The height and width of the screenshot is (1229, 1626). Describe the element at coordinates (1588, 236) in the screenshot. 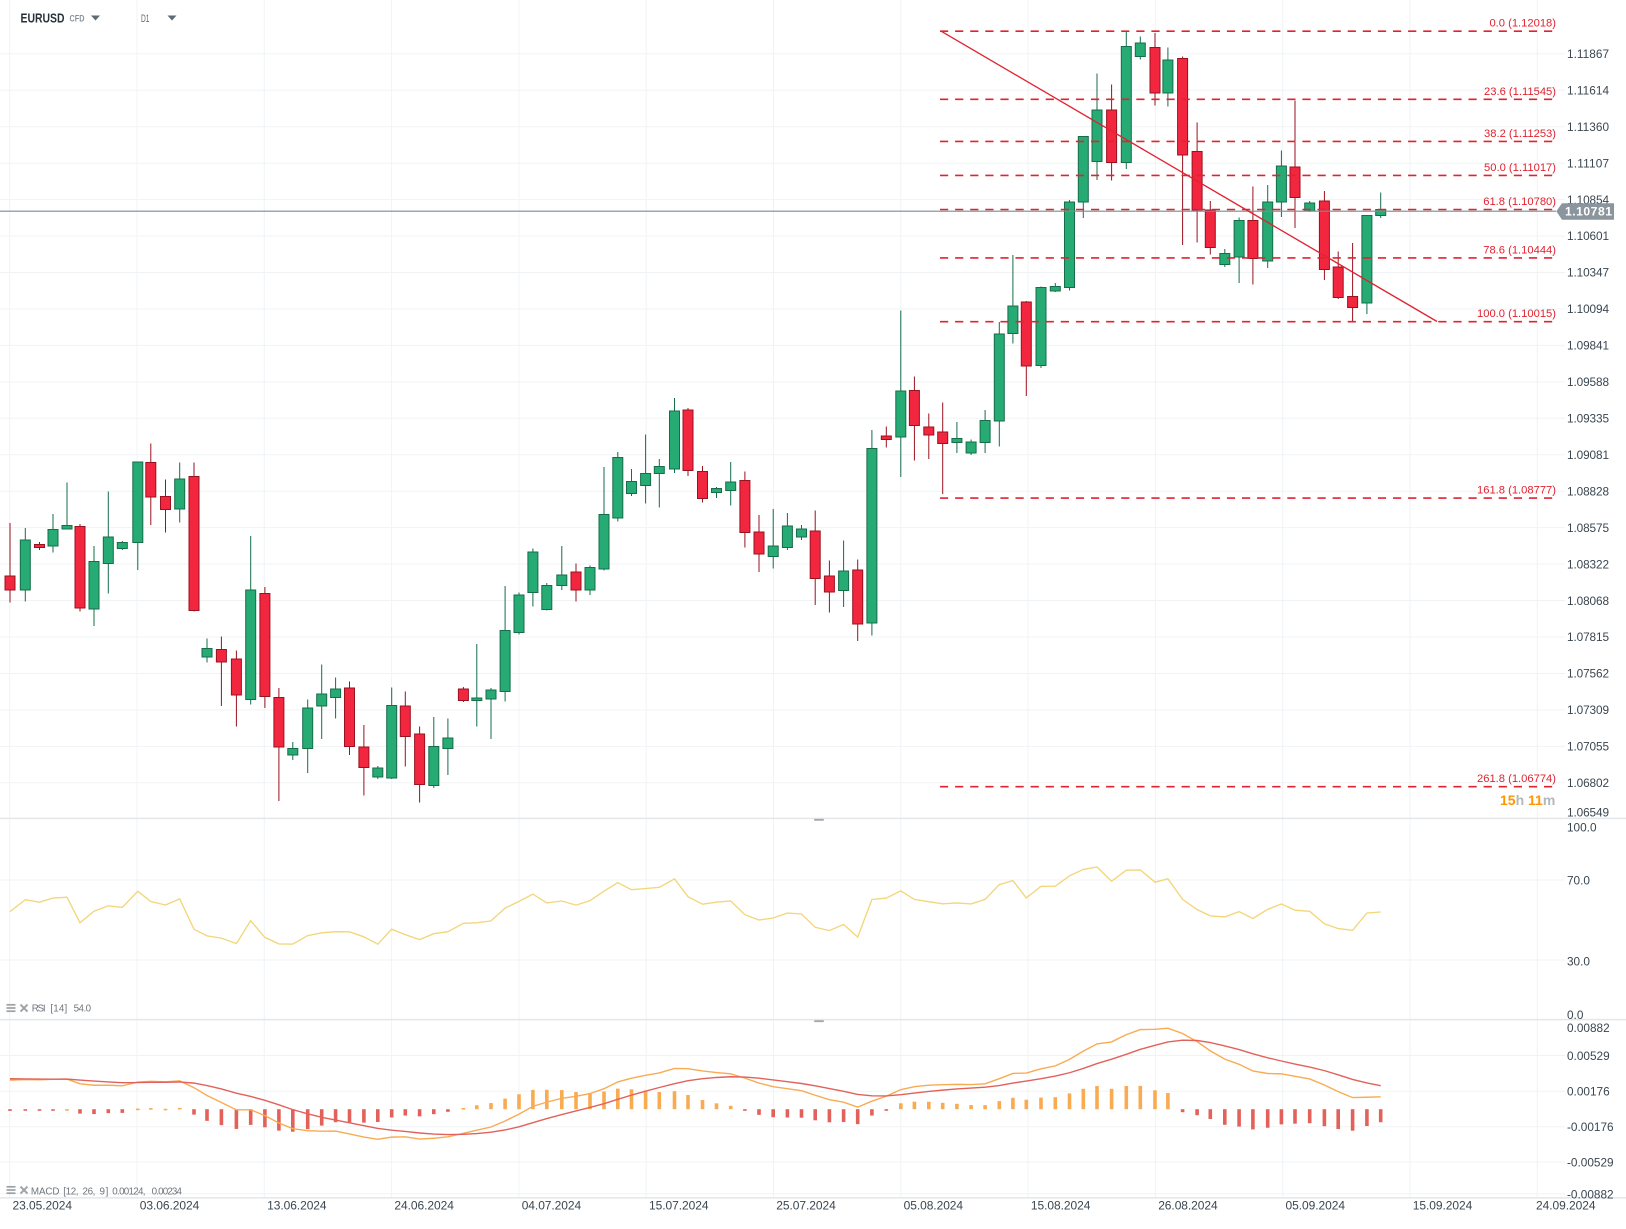

I see `svg-text: 1.10601` at that location.